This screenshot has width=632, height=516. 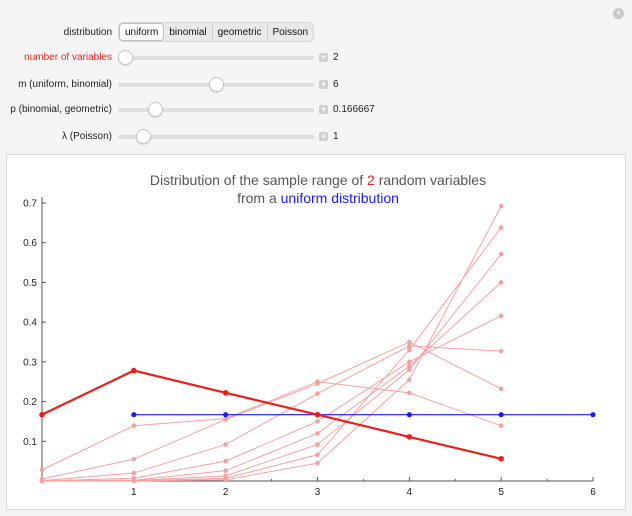 I want to click on p-thumb, so click(x=156, y=109).